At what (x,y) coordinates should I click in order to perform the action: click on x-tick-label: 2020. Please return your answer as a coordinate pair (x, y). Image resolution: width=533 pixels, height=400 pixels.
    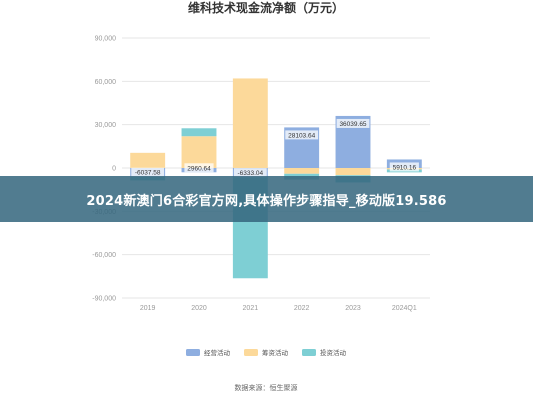
    Looking at the image, I should click on (199, 308).